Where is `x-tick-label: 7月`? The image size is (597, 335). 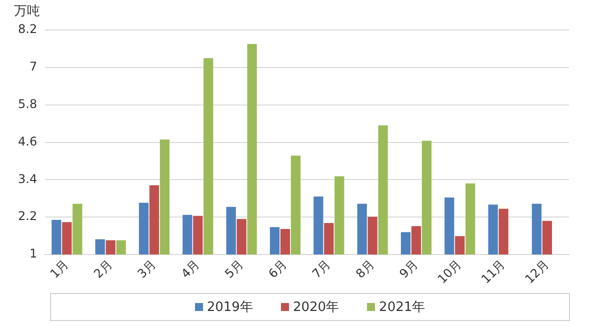
x-tick-label: 7月 is located at coordinates (321, 269).